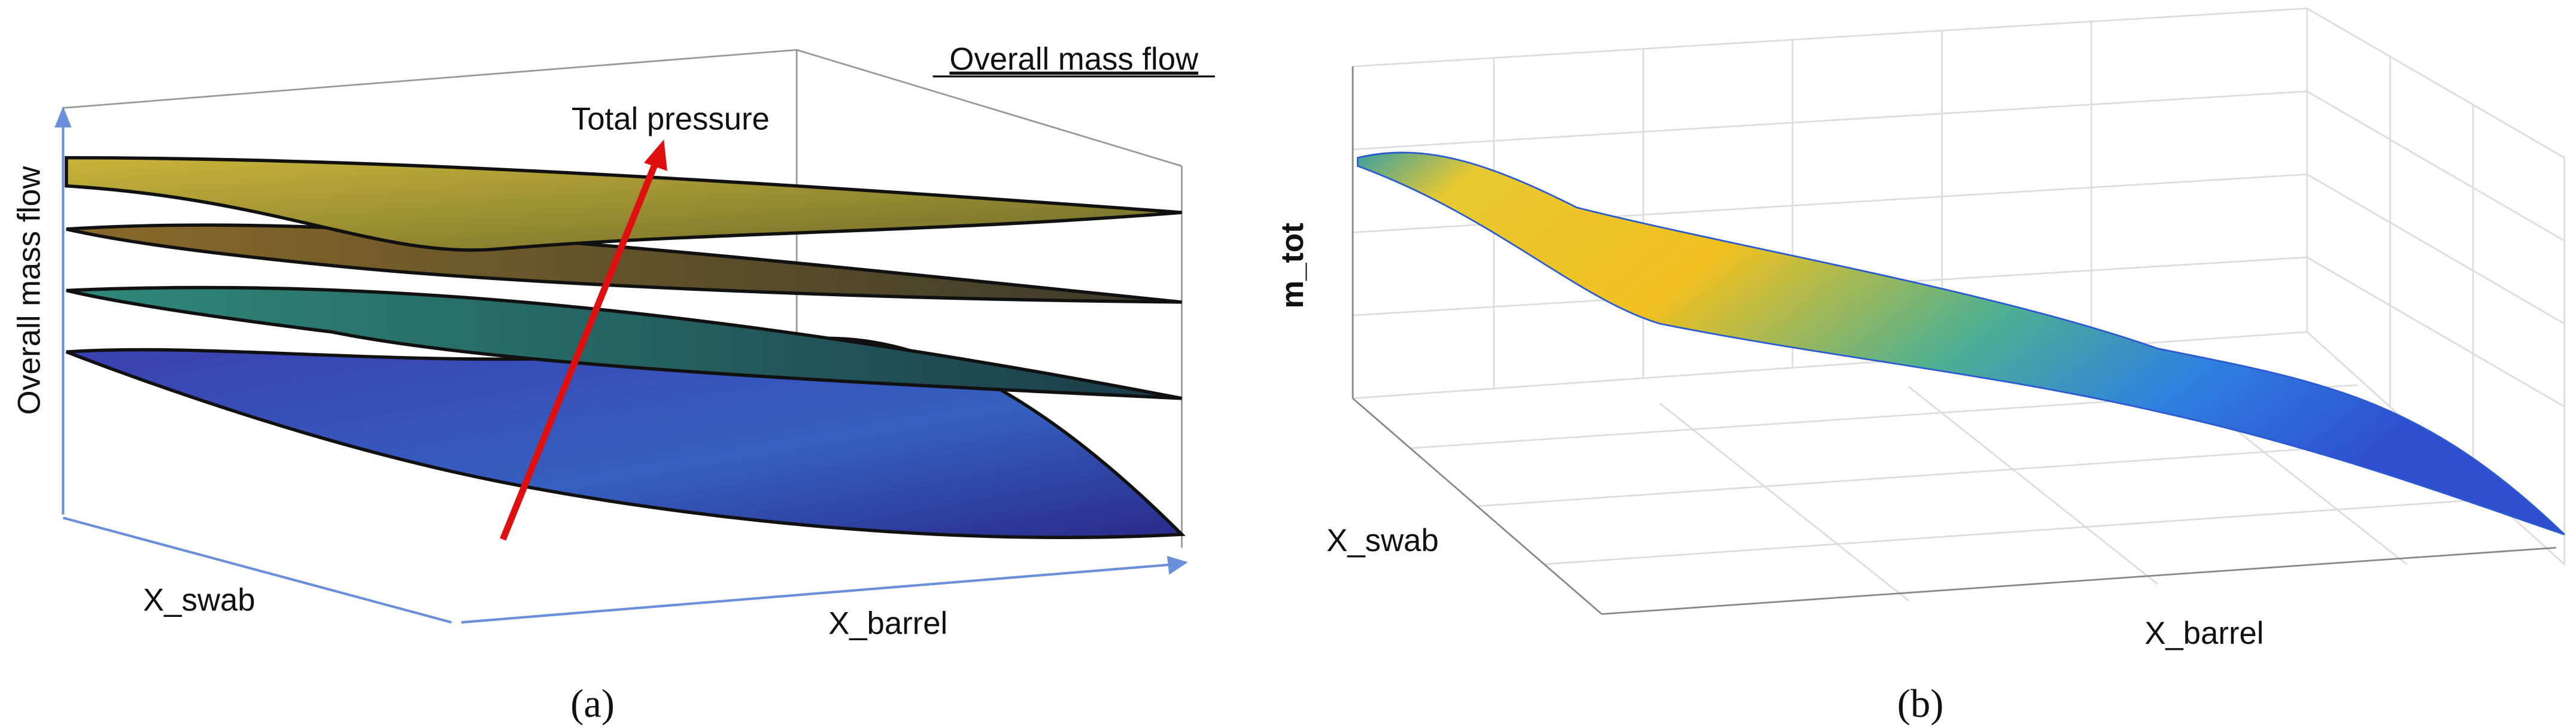 This screenshot has width=2576, height=727. I want to click on caption: (b), so click(1920, 704).